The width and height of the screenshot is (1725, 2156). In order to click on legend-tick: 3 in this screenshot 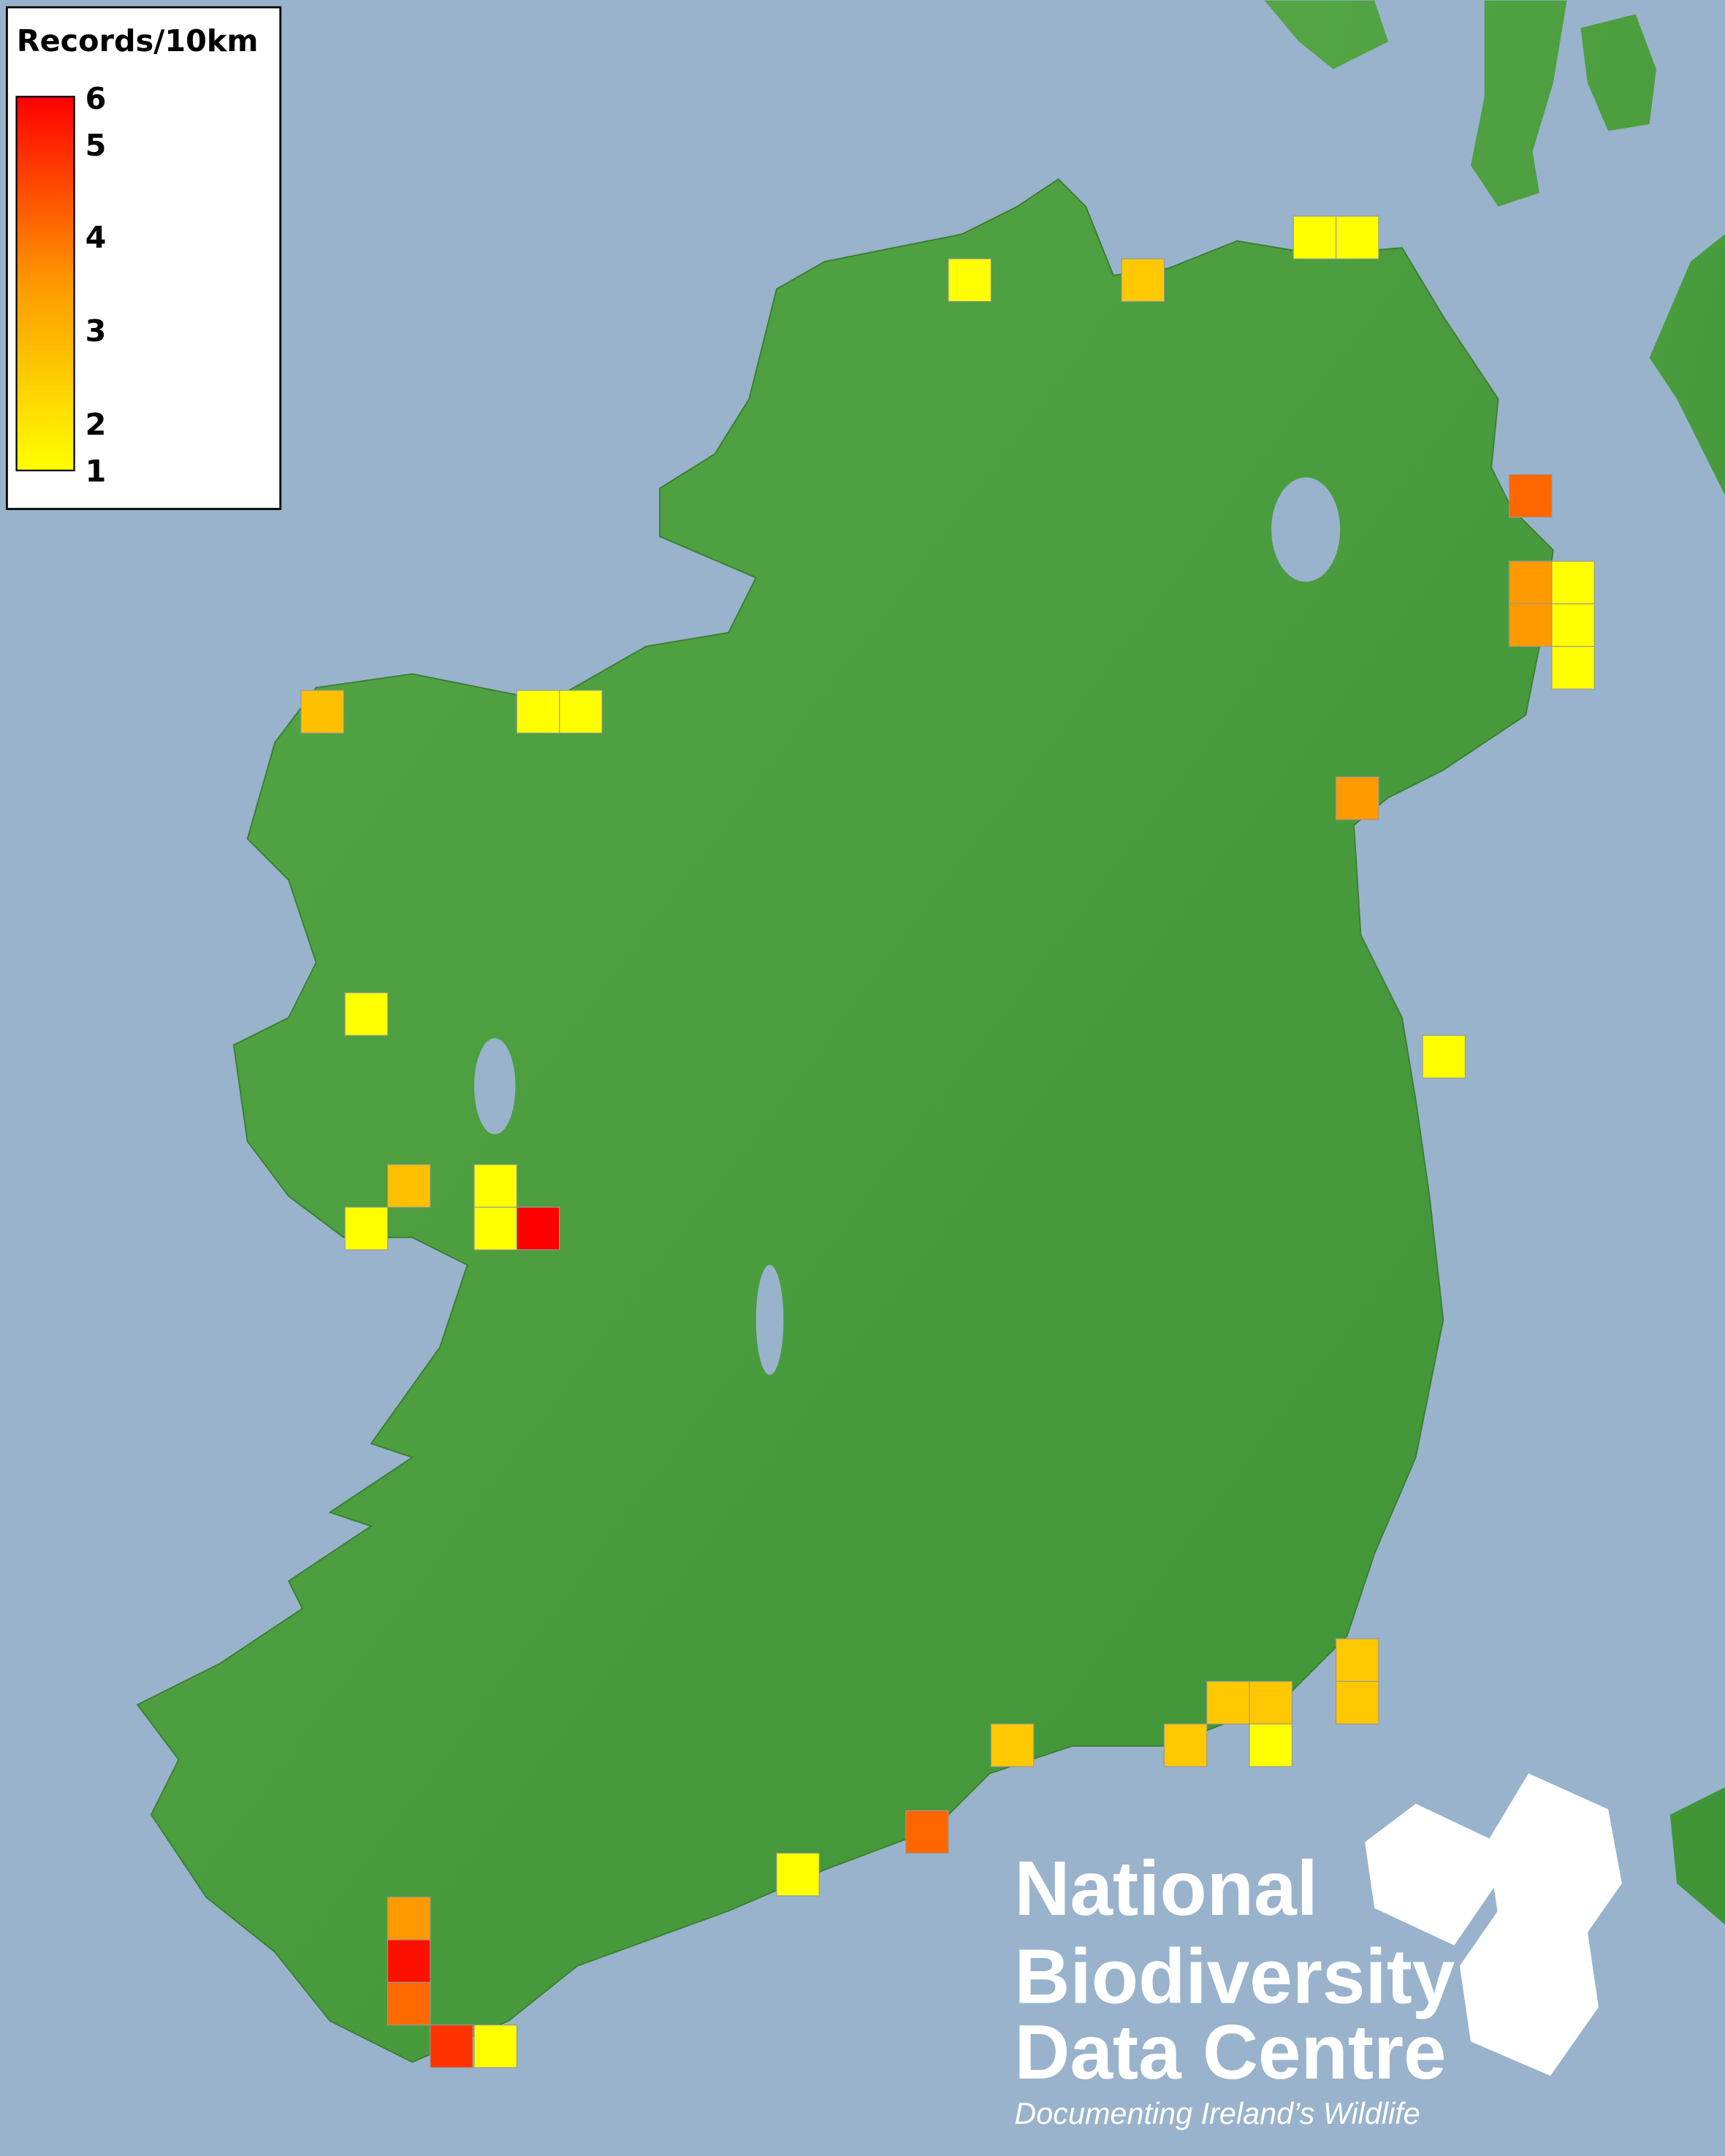, I will do `click(96, 330)`.